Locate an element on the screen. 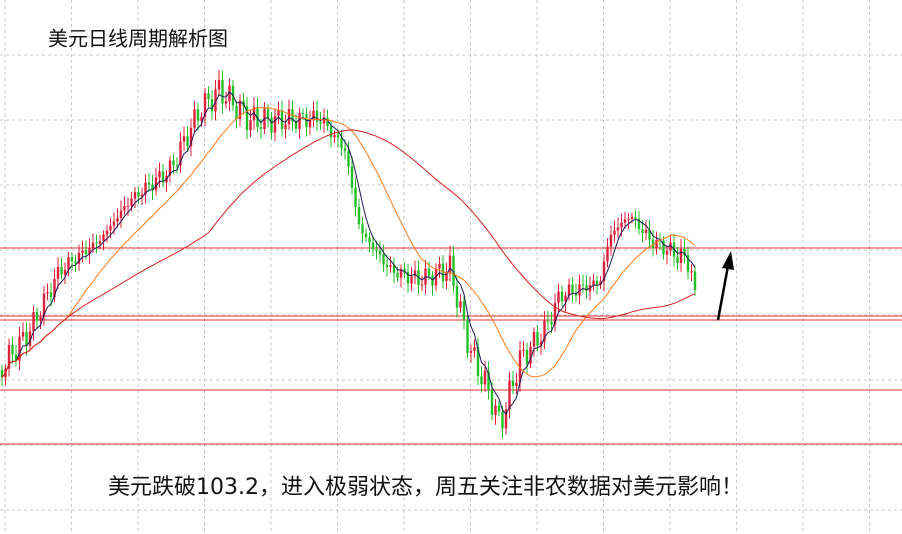  arrow-shaft is located at coordinates (723, 293).